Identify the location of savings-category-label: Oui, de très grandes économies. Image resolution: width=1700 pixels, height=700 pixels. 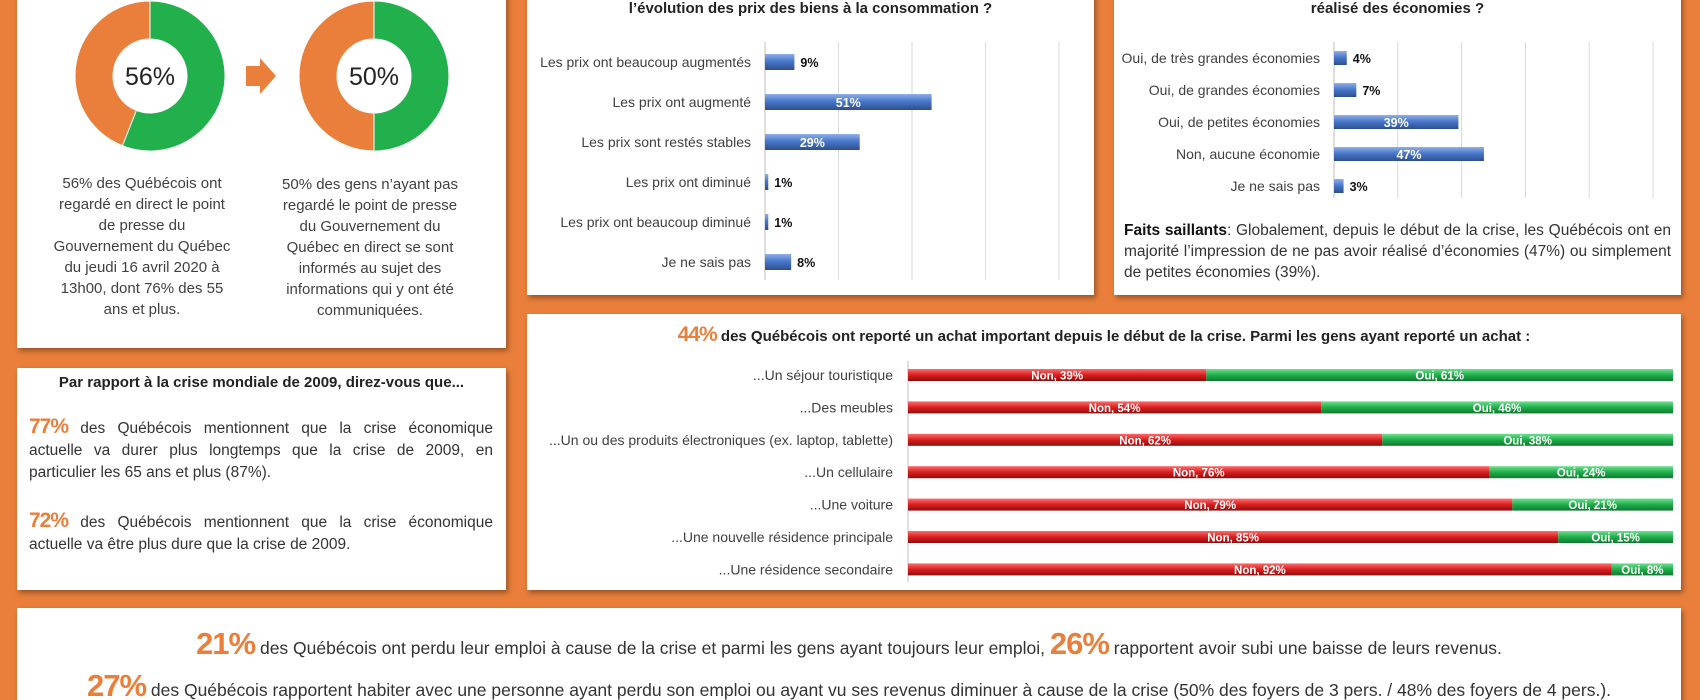
(1221, 58).